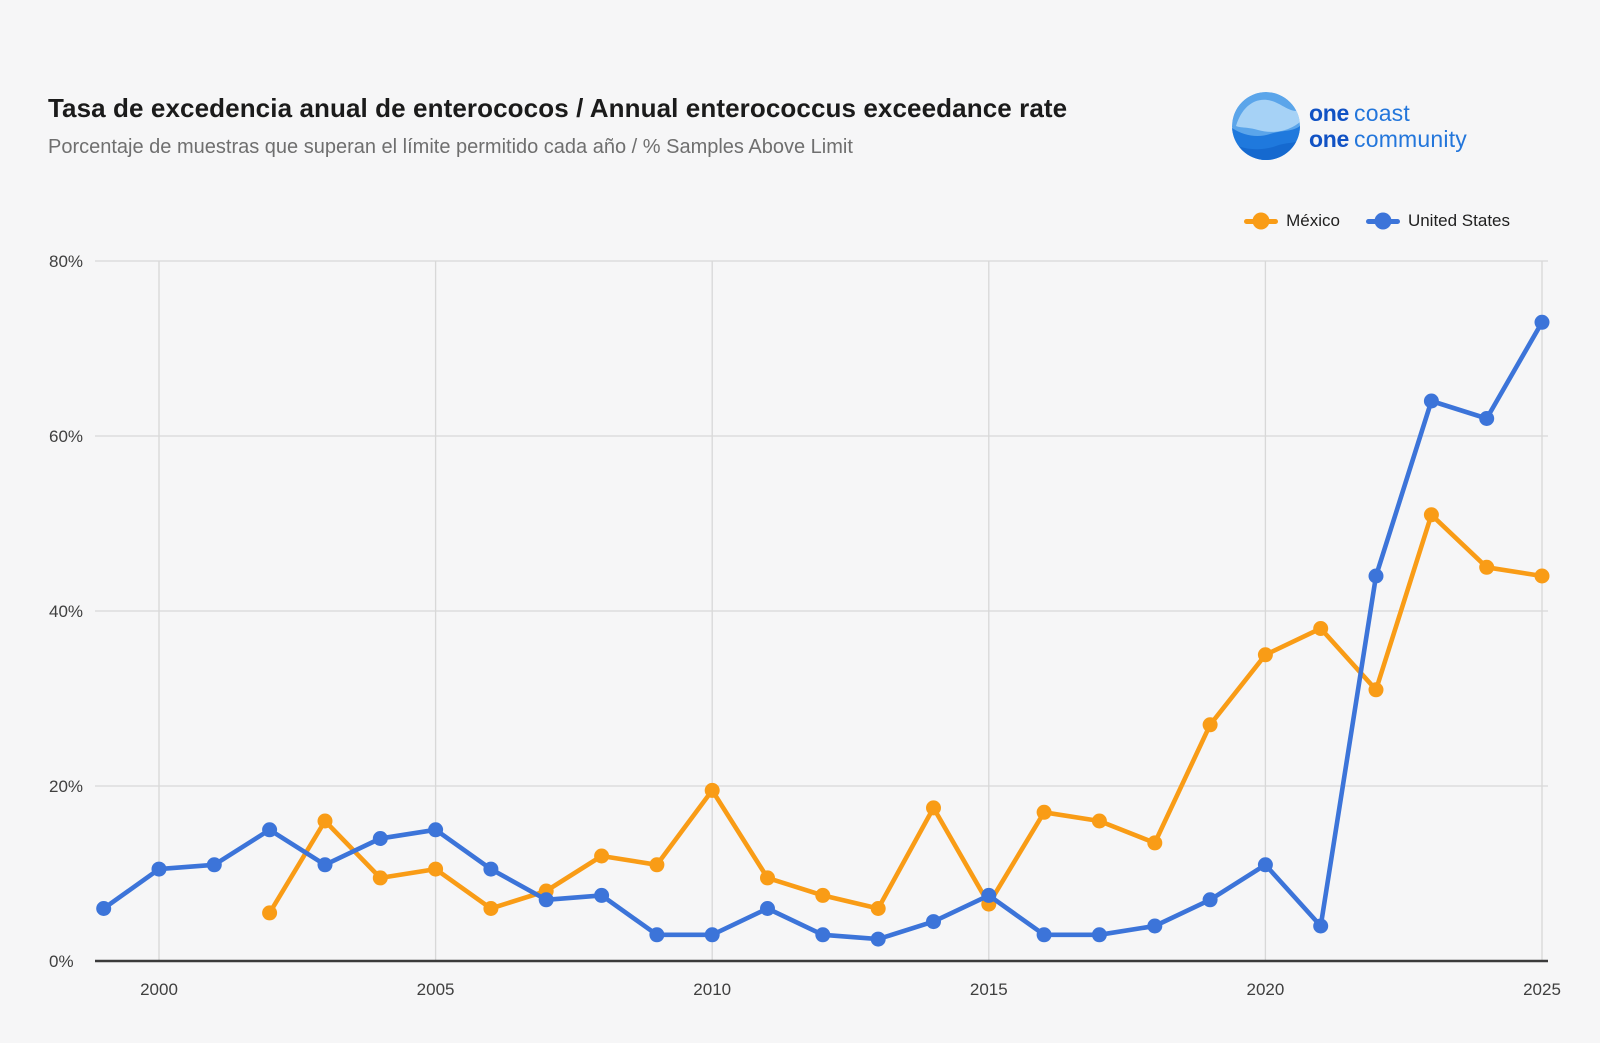 Image resolution: width=1600 pixels, height=1043 pixels. What do you see at coordinates (1431, 401) in the screenshot?
I see `data-point-united-states-2023` at bounding box center [1431, 401].